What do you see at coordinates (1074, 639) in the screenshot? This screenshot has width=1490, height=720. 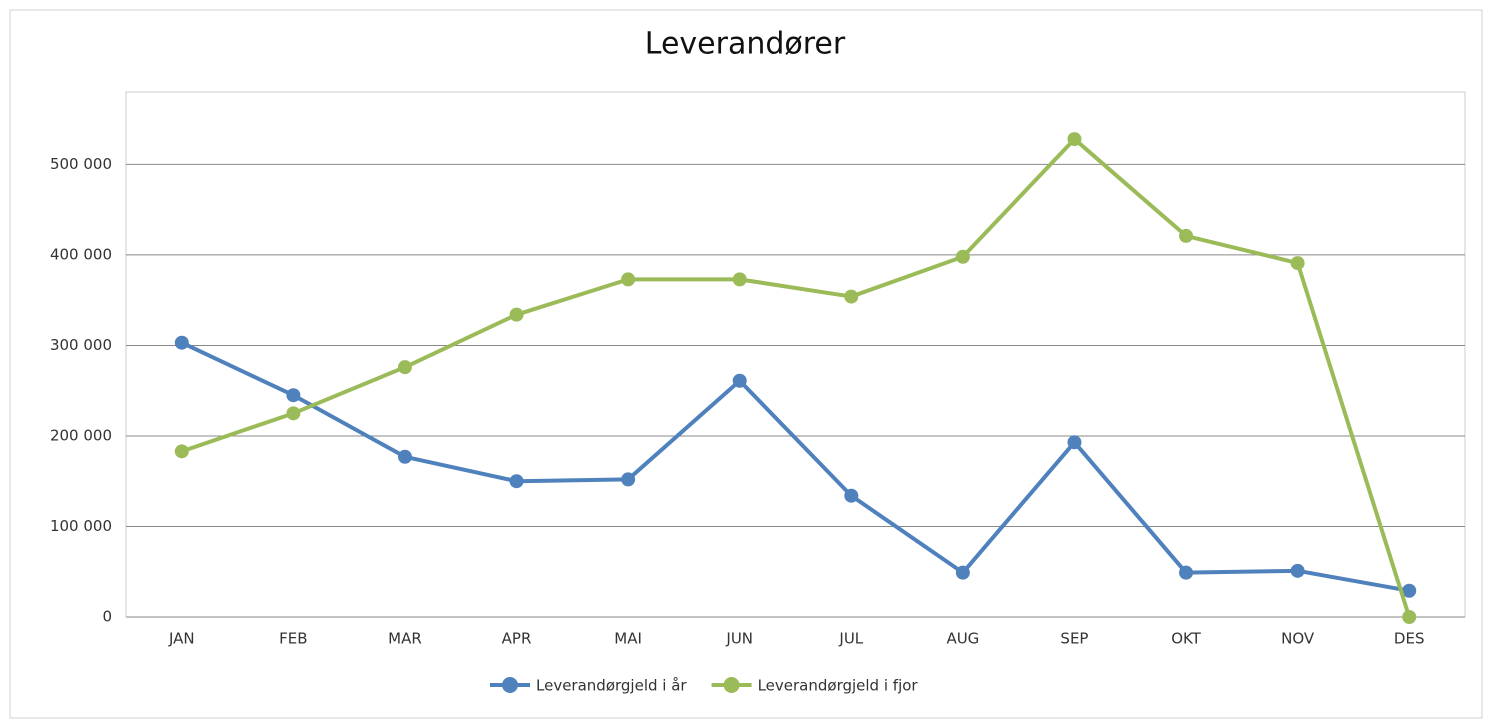 I see `x-tick-label: SEP` at bounding box center [1074, 639].